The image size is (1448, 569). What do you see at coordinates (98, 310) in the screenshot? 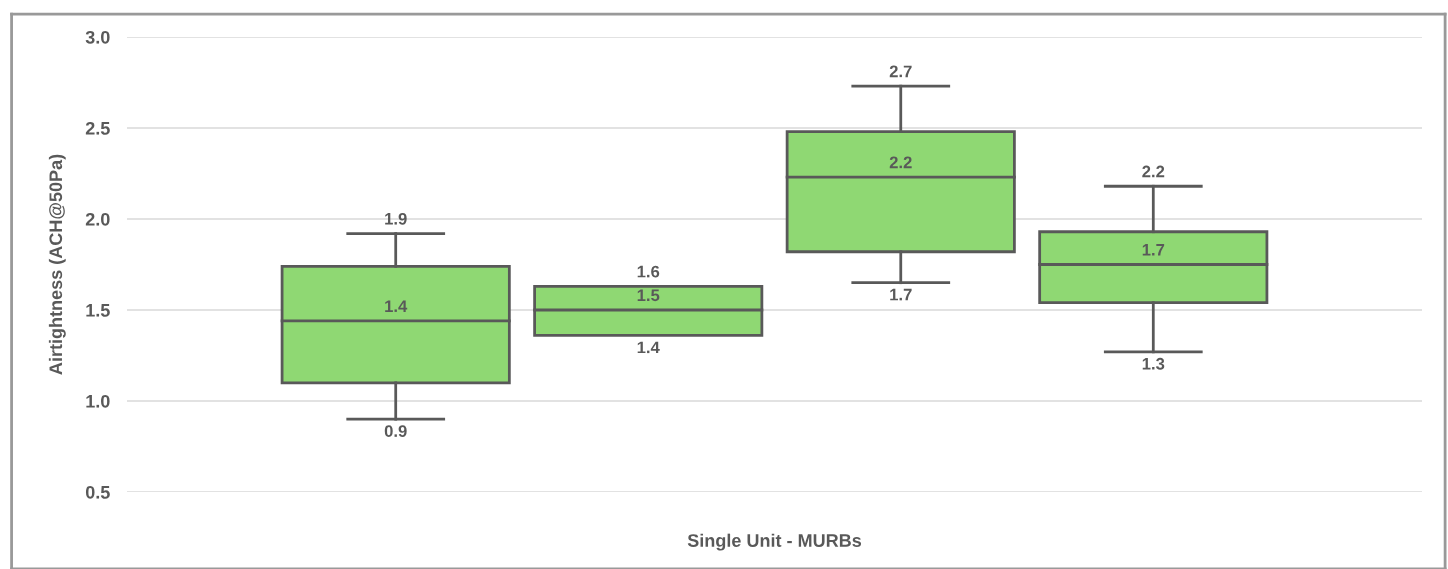
I see `y-tick-label: 1.5` at bounding box center [98, 310].